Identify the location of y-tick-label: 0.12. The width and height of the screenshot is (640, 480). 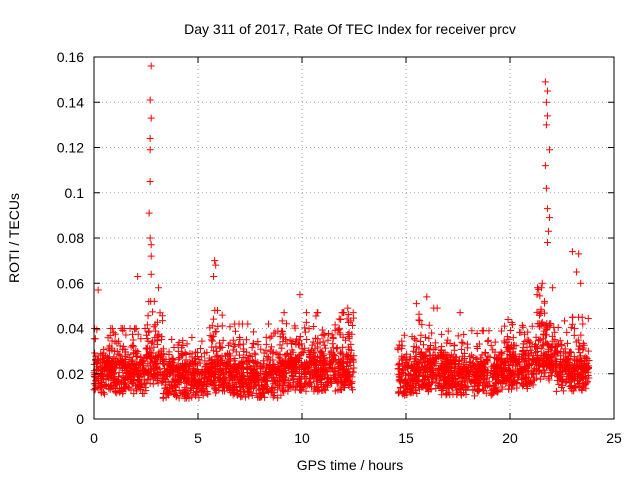
(70, 148).